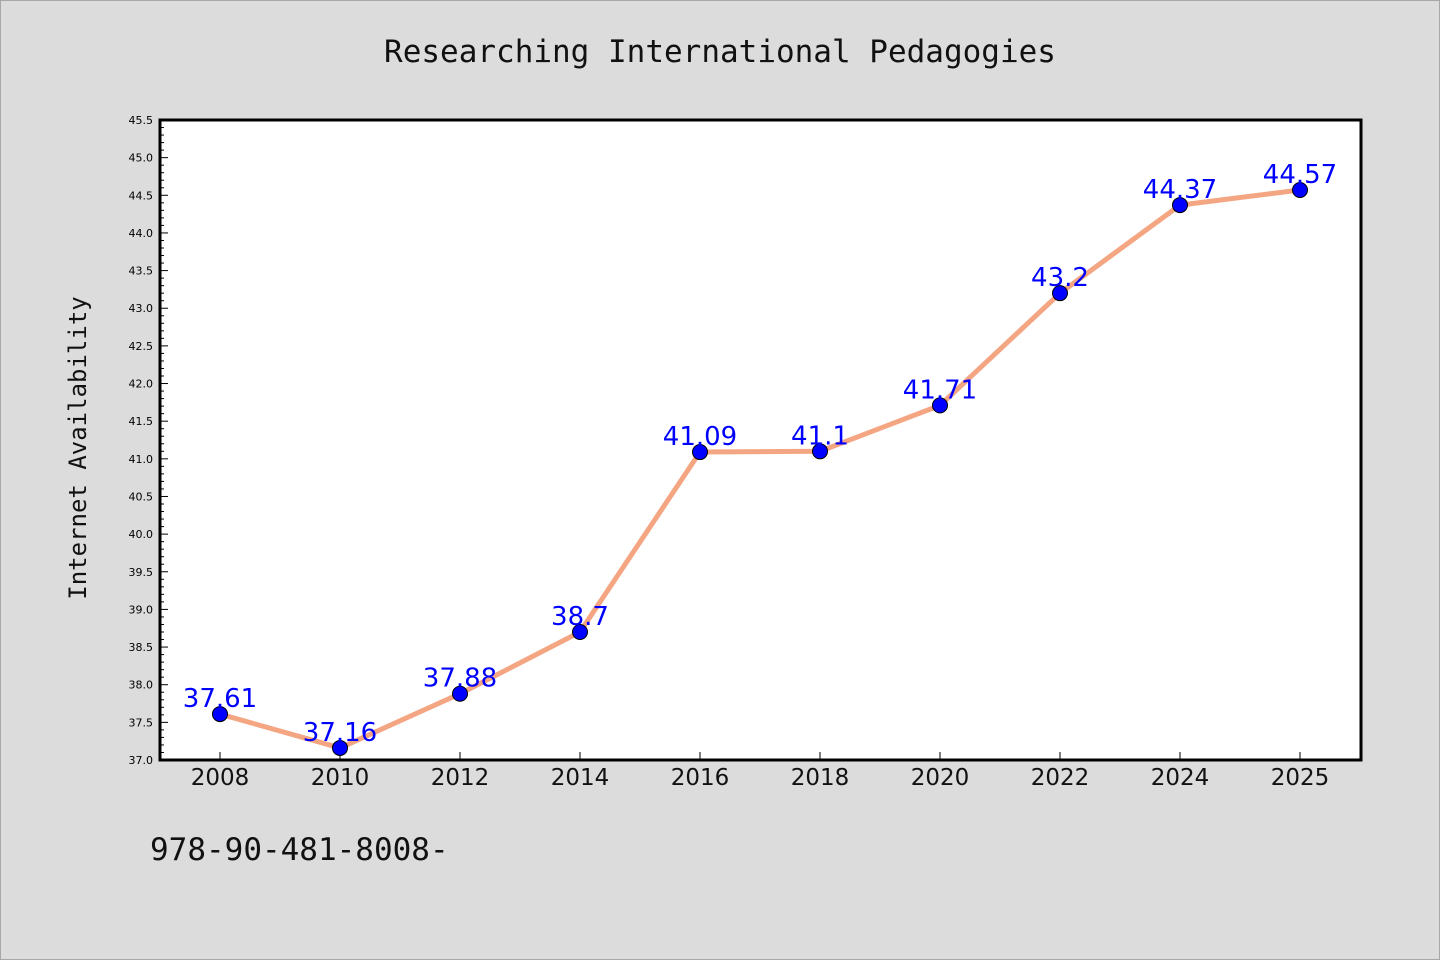 The width and height of the screenshot is (1440, 960). I want to click on x-tick-label: 2020, so click(940, 778).